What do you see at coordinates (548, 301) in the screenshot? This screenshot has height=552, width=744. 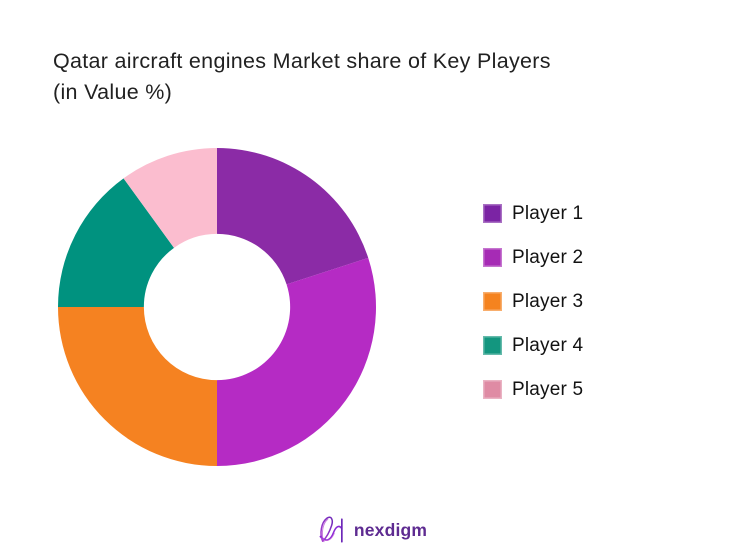 I see `legend-label-player-3: Player 3` at bounding box center [548, 301].